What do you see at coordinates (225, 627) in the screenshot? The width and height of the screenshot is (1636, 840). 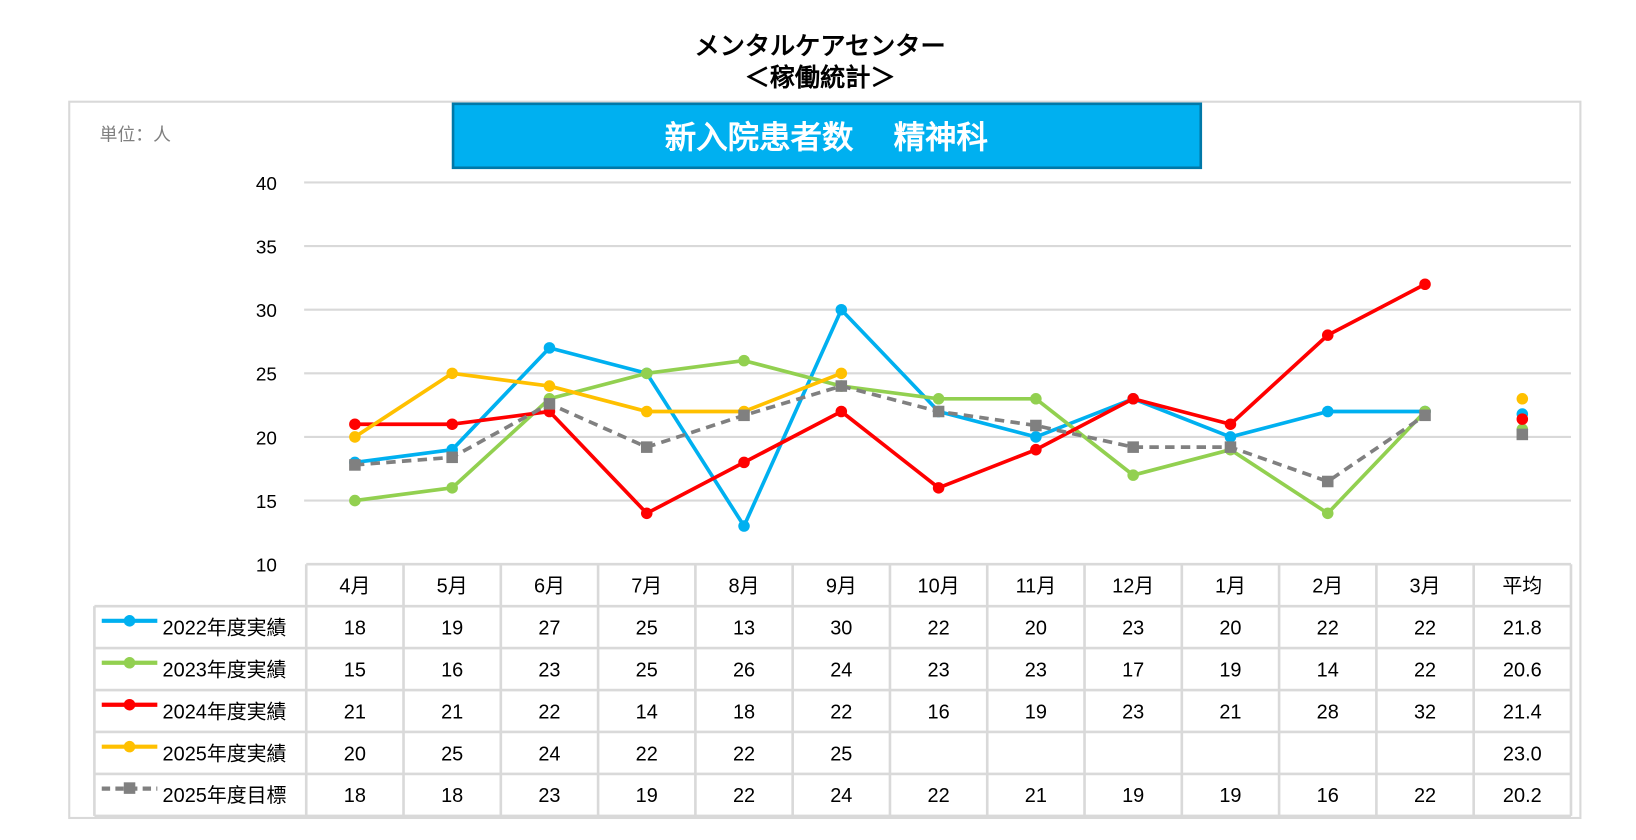 I see `legend-label: 2022年度実績` at bounding box center [225, 627].